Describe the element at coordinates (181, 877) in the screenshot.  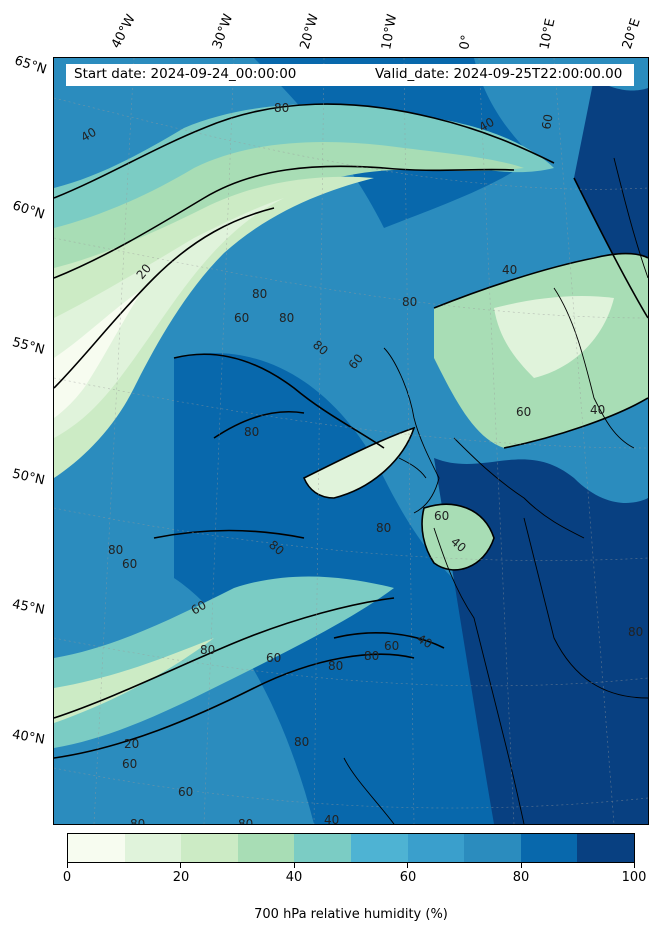
I see `colorbar-label-20: 20` at that location.